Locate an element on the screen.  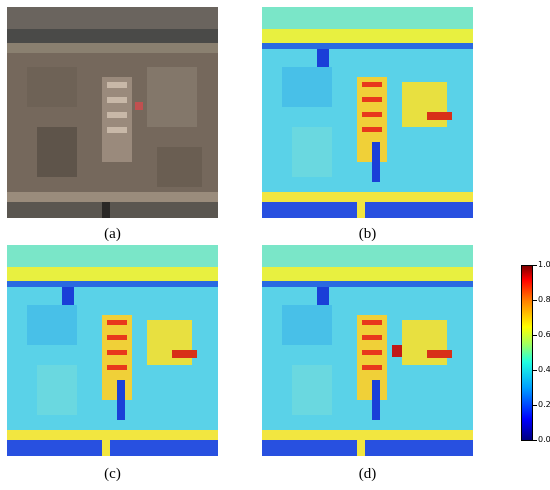
caption-c: (c) is located at coordinates (112, 474).